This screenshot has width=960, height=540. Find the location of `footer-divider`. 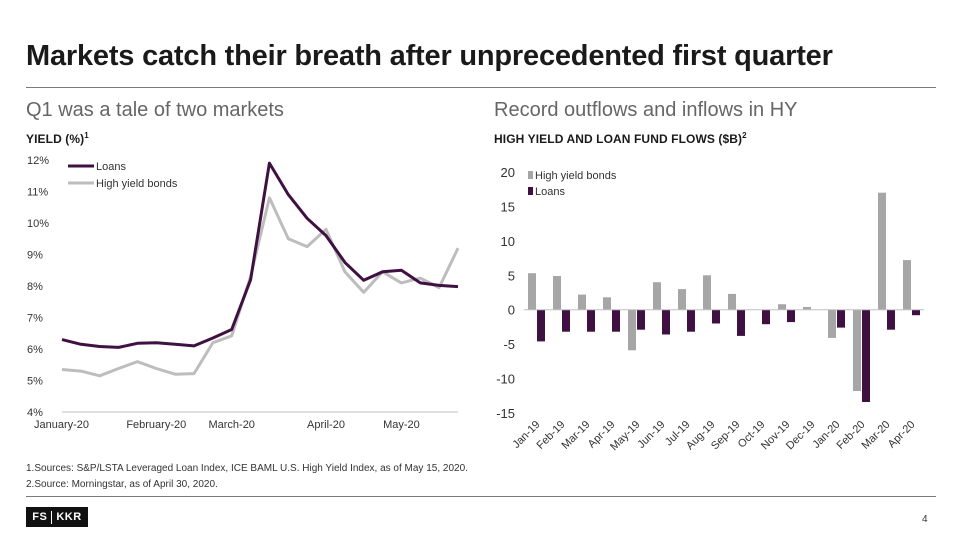

footer-divider is located at coordinates (481, 496).